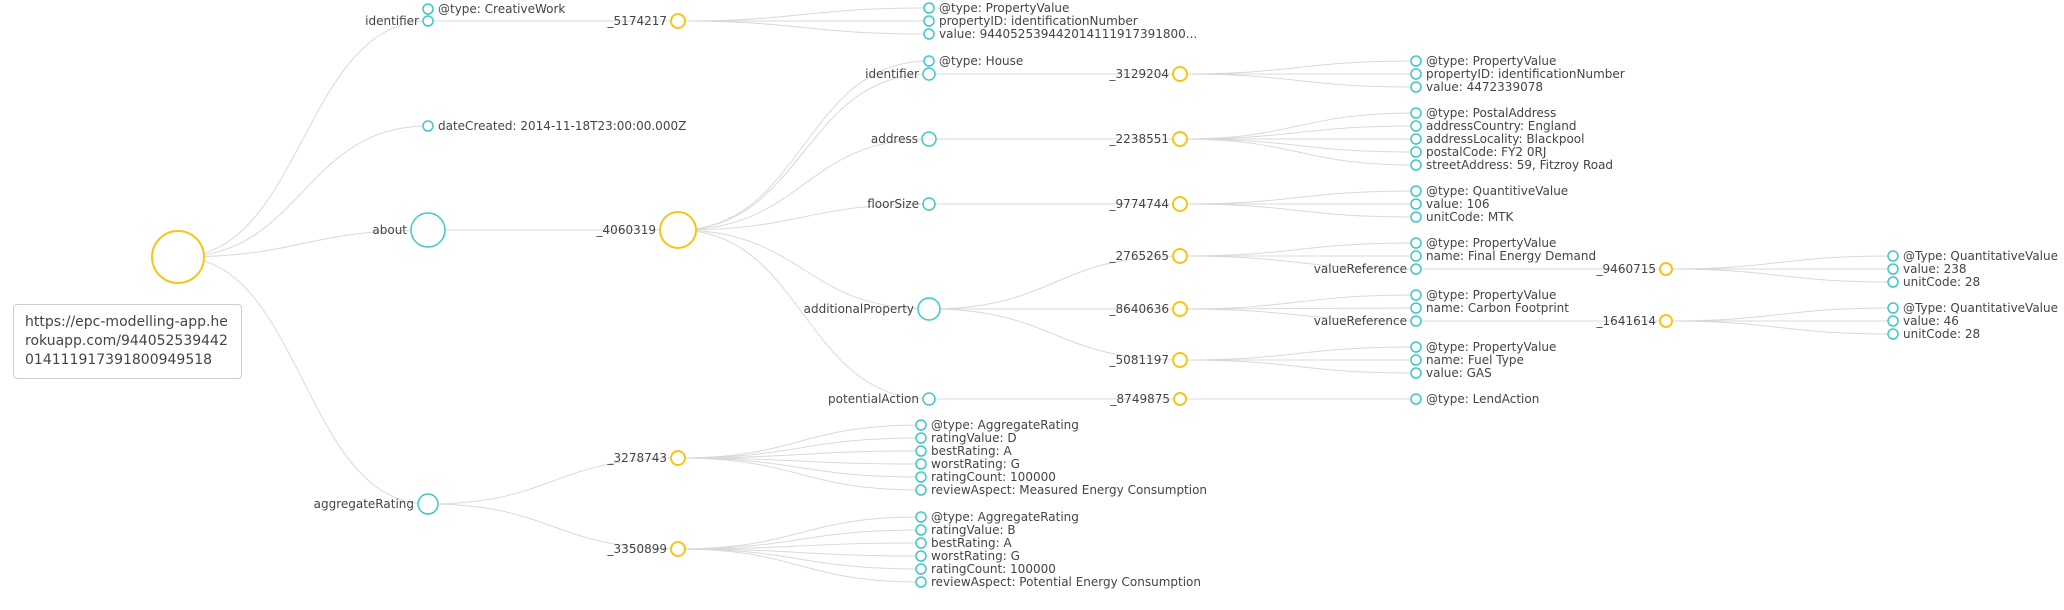  I want to click on graph-node-type-postaladdress: @type: PostalAddress, so click(1483, 113).